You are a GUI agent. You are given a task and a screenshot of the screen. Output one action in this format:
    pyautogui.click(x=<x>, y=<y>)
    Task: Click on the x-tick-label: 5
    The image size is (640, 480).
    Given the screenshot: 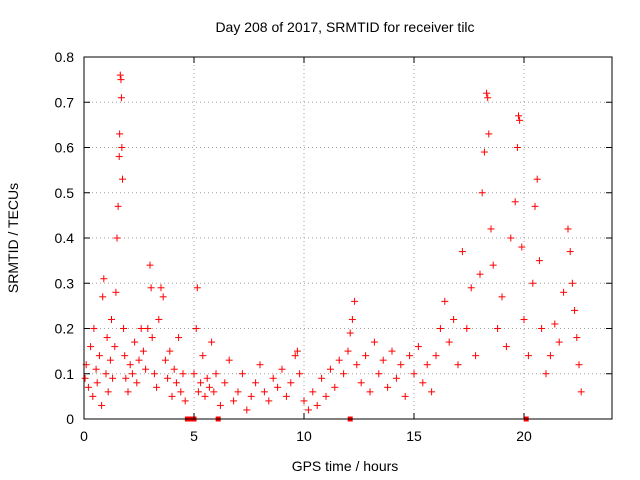 What is the action you would take?
    pyautogui.click(x=194, y=436)
    